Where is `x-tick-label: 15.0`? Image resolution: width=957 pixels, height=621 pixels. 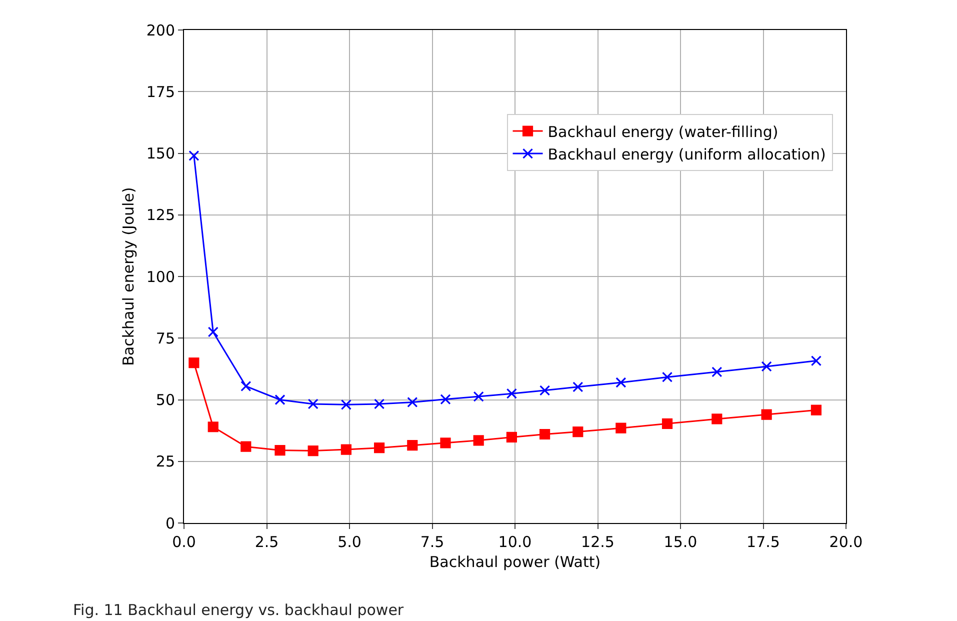
x-tick-label: 15.0 is located at coordinates (681, 542).